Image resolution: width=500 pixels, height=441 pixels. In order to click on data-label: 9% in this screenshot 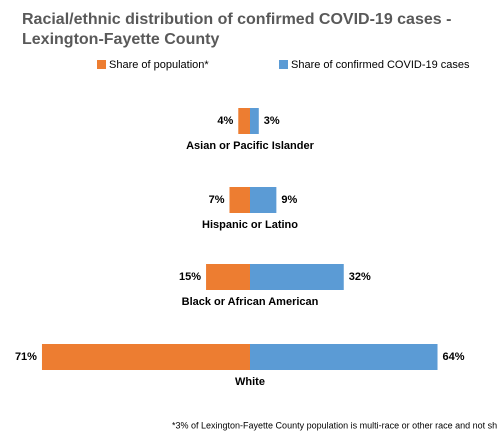, I will do `click(289, 200)`.